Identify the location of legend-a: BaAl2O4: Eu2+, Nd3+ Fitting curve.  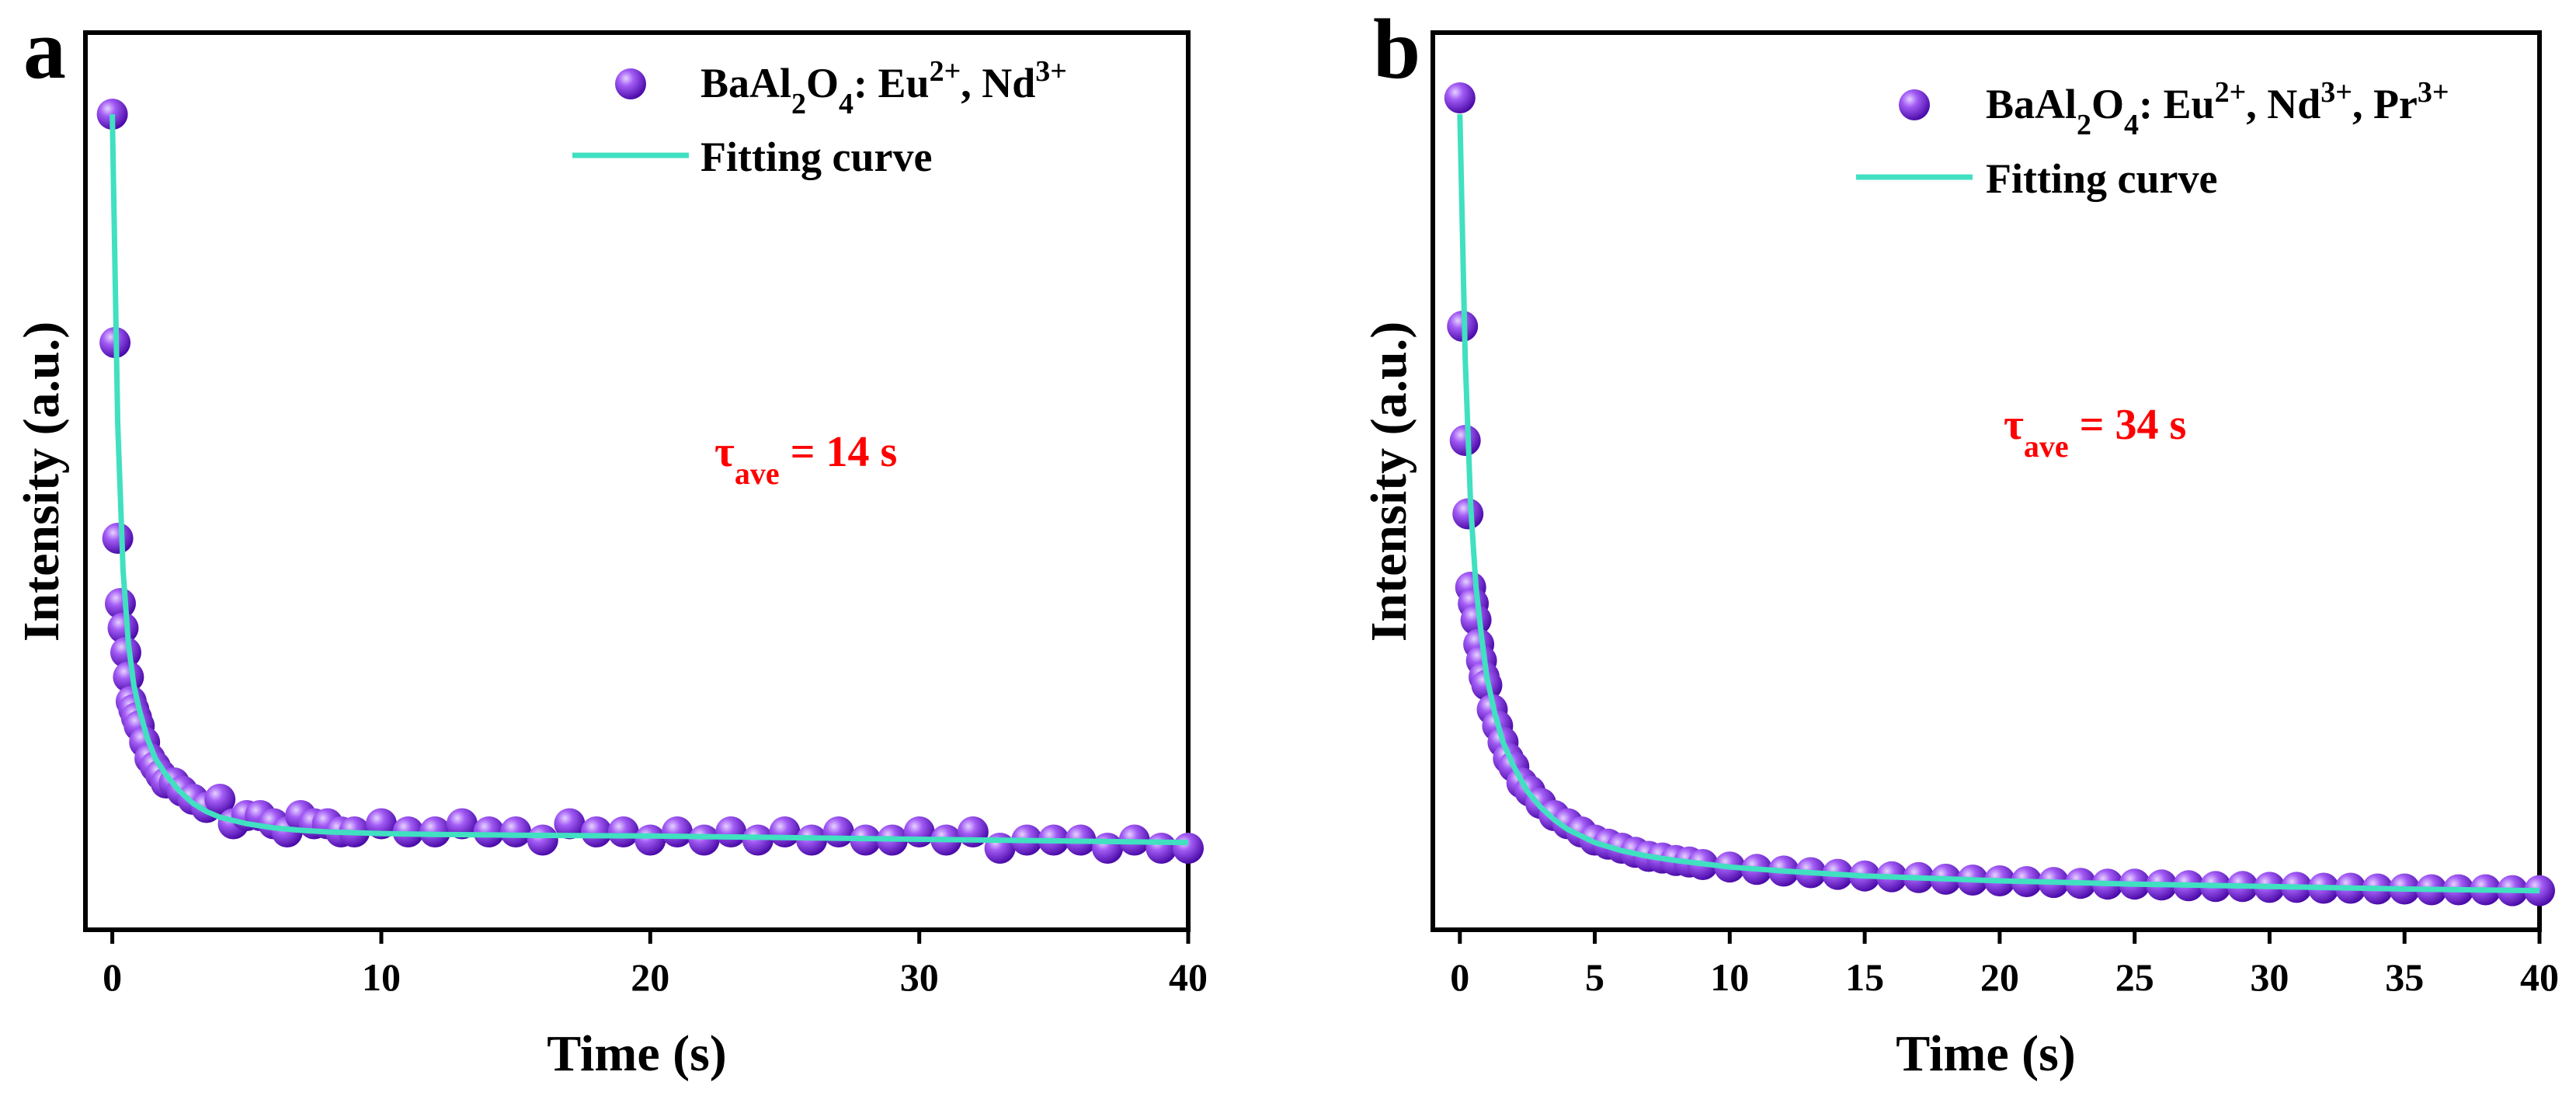
(819, 117).